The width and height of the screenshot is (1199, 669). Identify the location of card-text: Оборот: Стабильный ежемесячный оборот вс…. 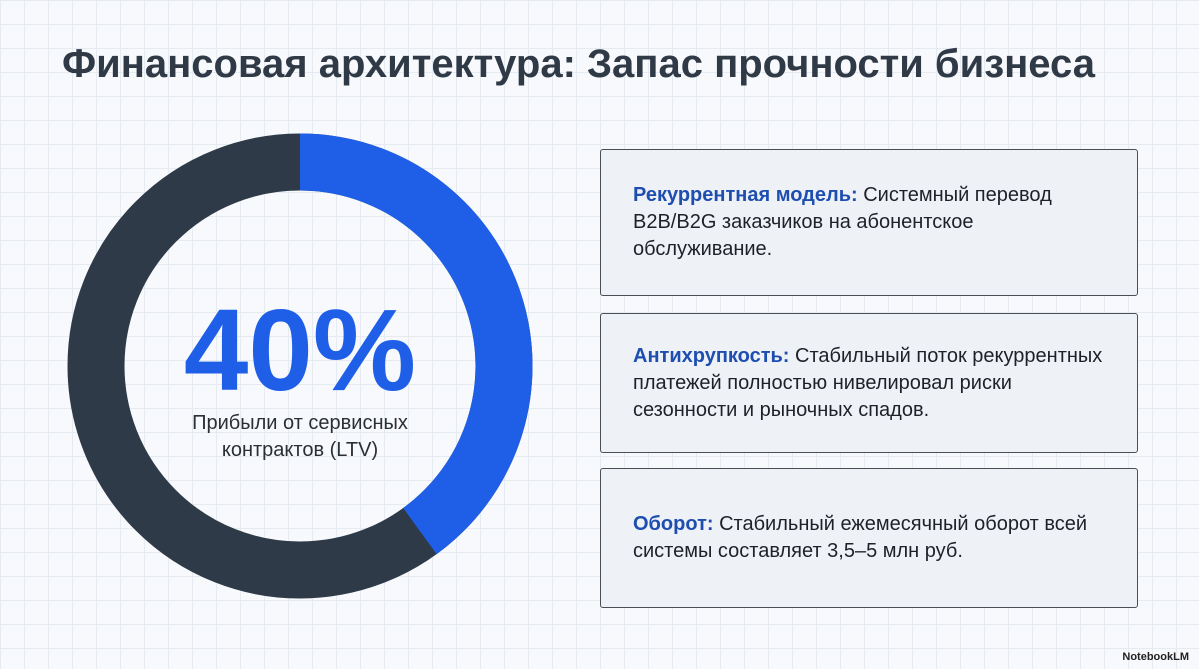
(875, 538).